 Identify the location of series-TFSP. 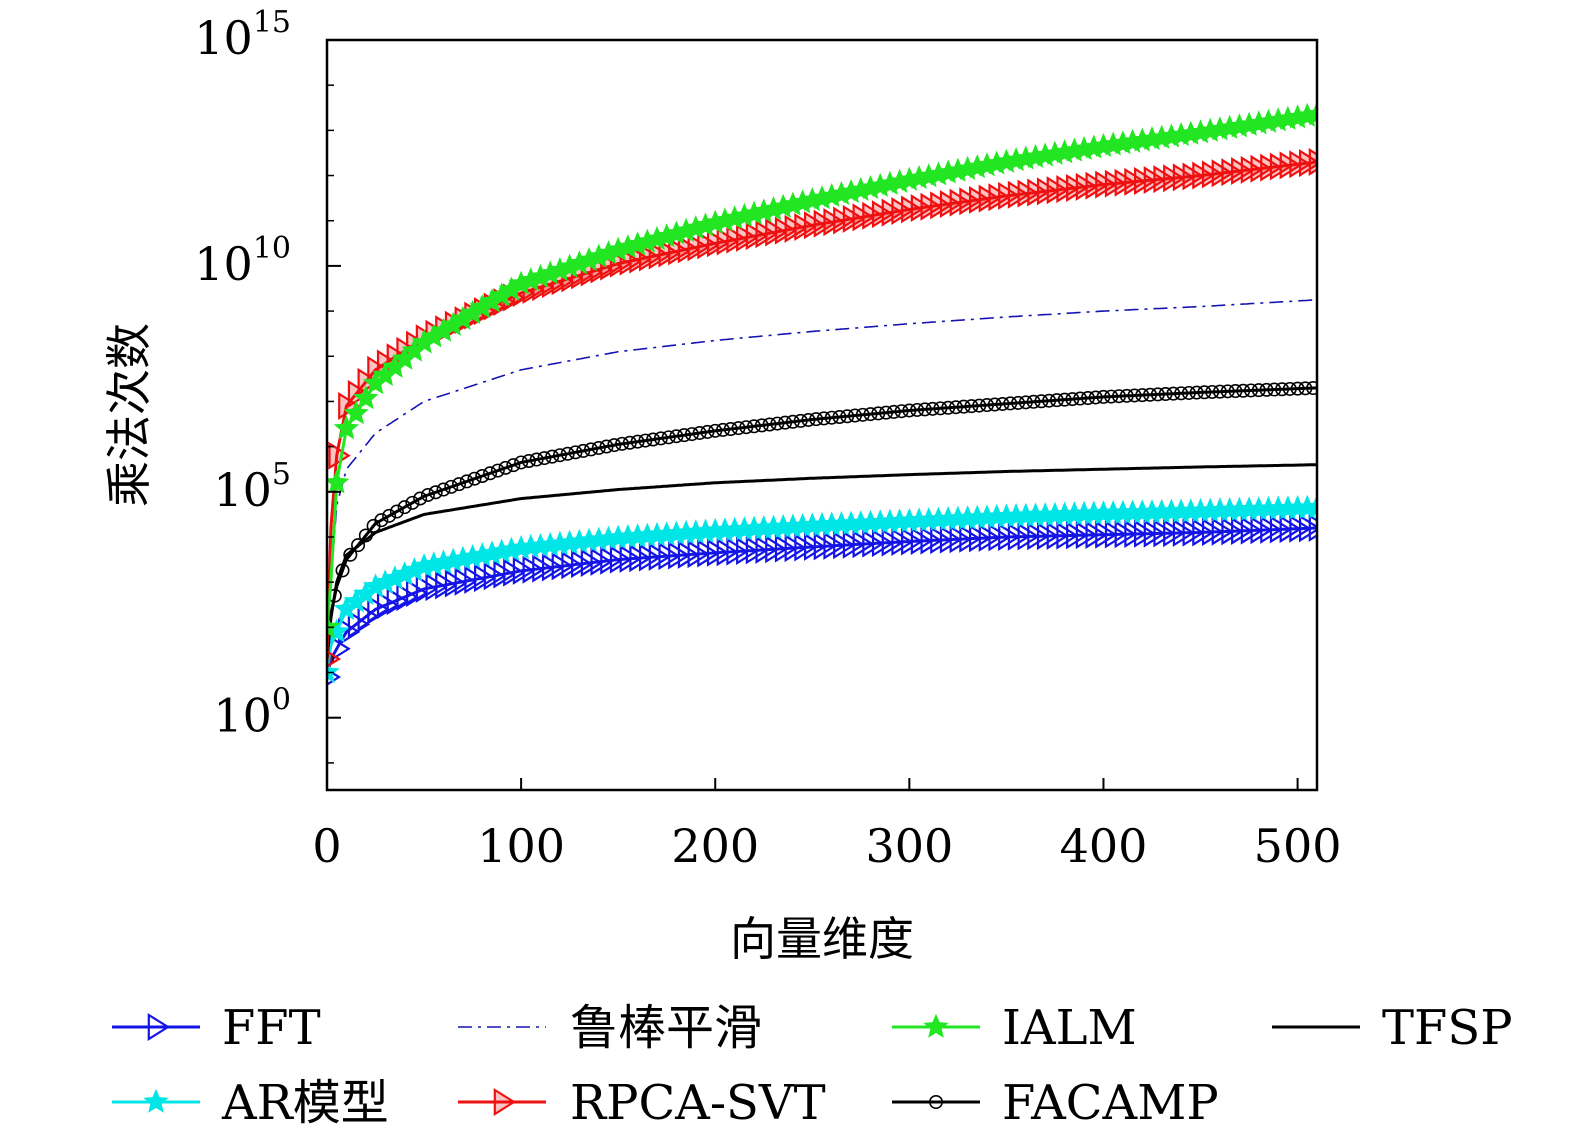
(822, 561).